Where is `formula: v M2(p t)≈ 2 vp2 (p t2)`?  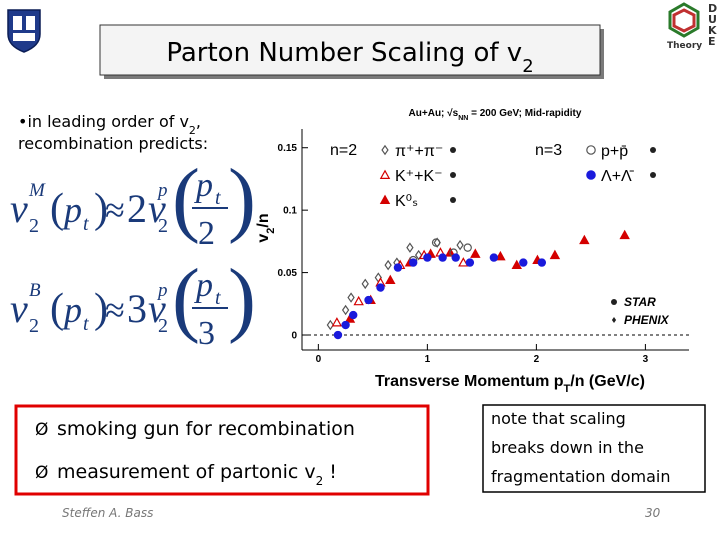
formula: v M2(p t)≈ 2 vp2 (p t2) is located at coordinates (133, 202).